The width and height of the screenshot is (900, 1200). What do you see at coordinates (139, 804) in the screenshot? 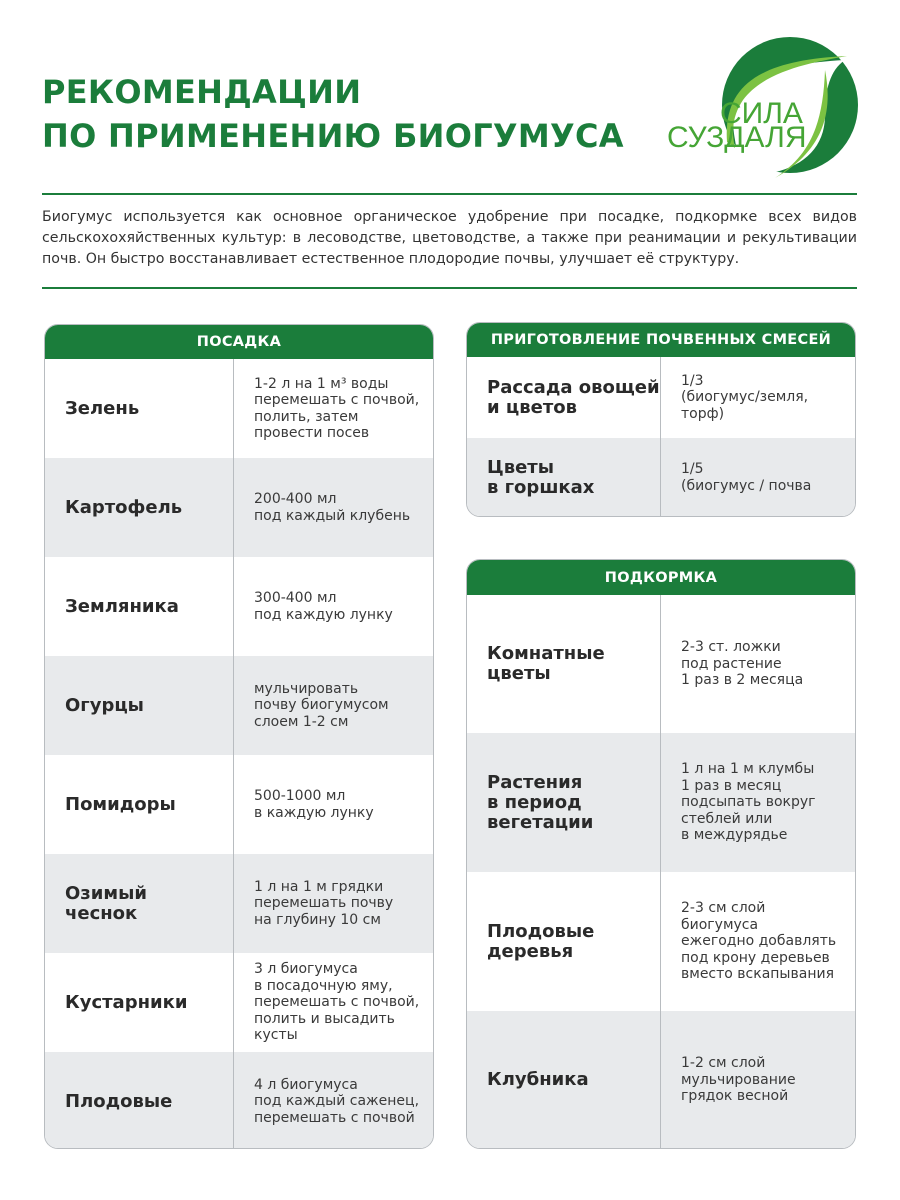
I see `crop-name: Помидоры` at bounding box center [139, 804].